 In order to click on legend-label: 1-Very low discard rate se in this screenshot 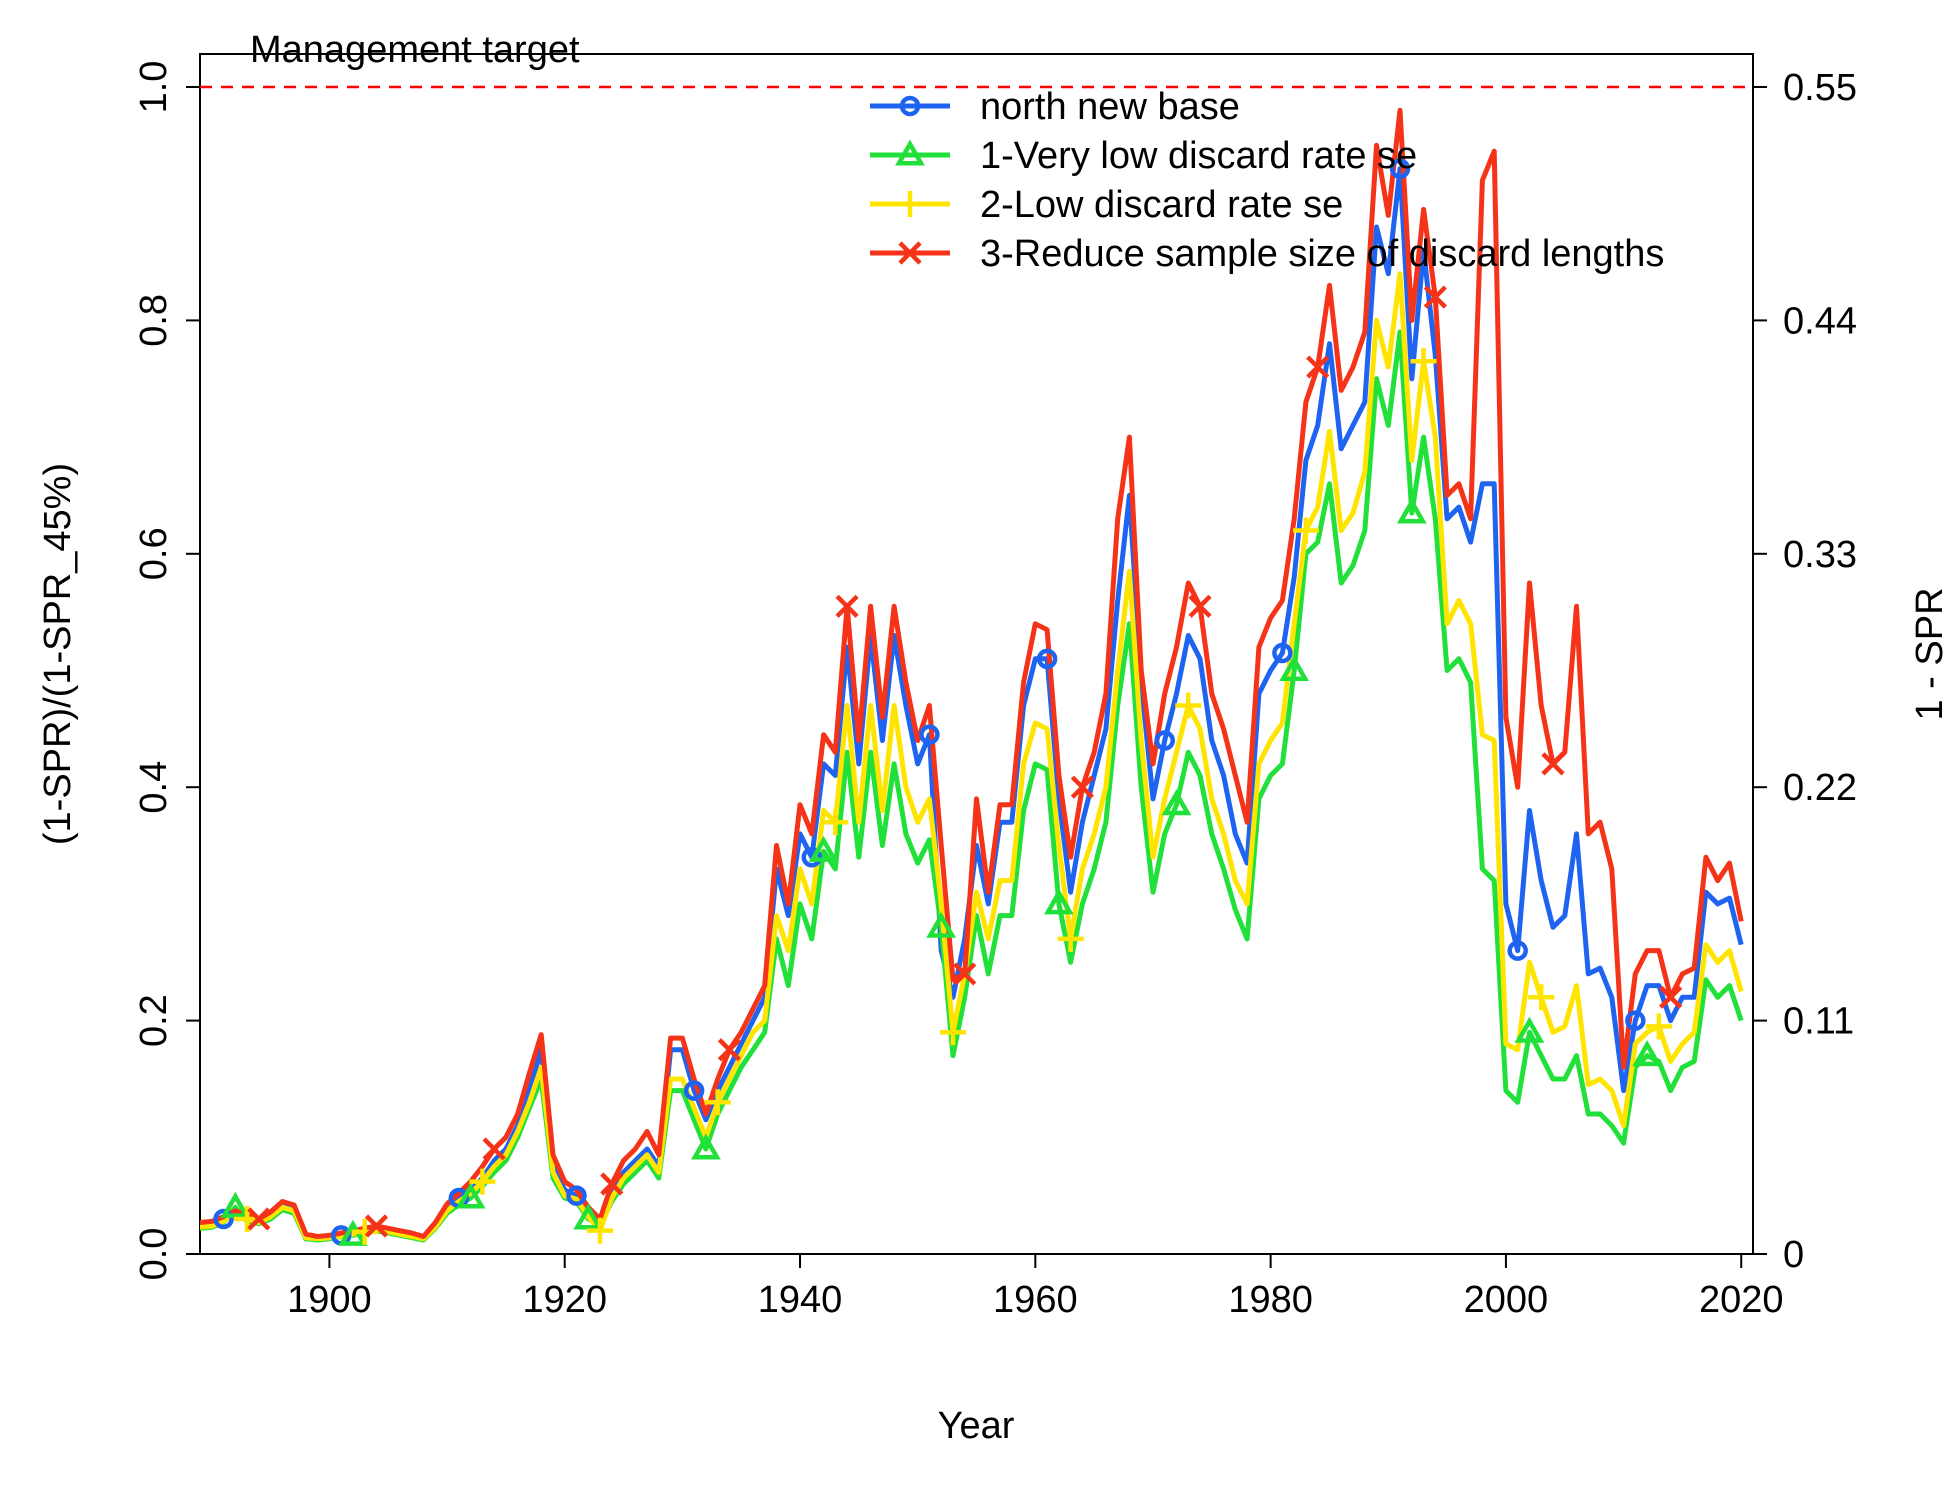, I will do `click(1198, 156)`.